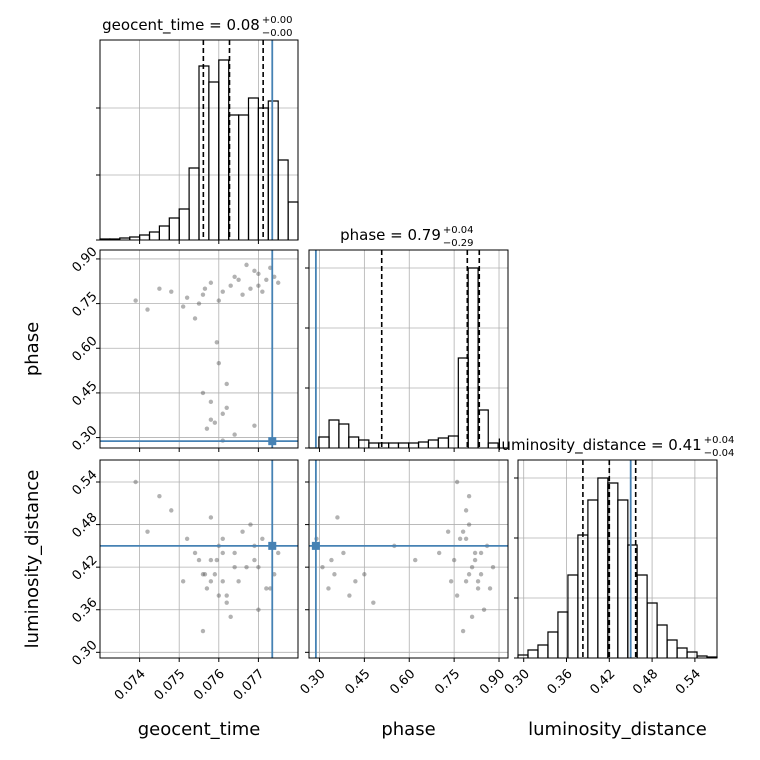  What do you see at coordinates (130, 685) in the screenshot?
I see `x-tick-label: 0.074` at bounding box center [130, 685].